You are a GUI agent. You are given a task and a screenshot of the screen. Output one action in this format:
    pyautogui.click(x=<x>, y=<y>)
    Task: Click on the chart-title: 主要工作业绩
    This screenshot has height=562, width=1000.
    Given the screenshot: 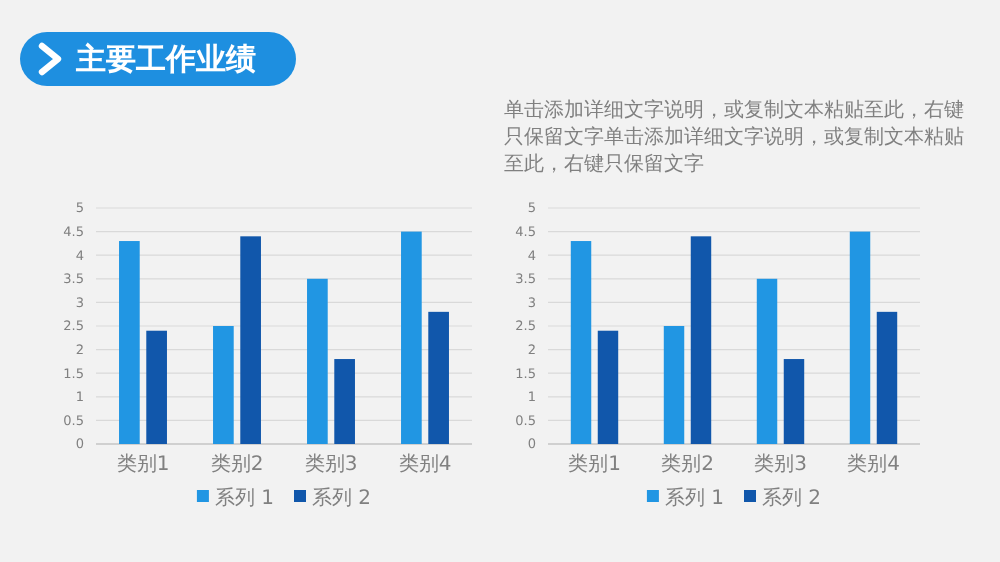 What is the action you would take?
    pyautogui.click(x=165, y=59)
    